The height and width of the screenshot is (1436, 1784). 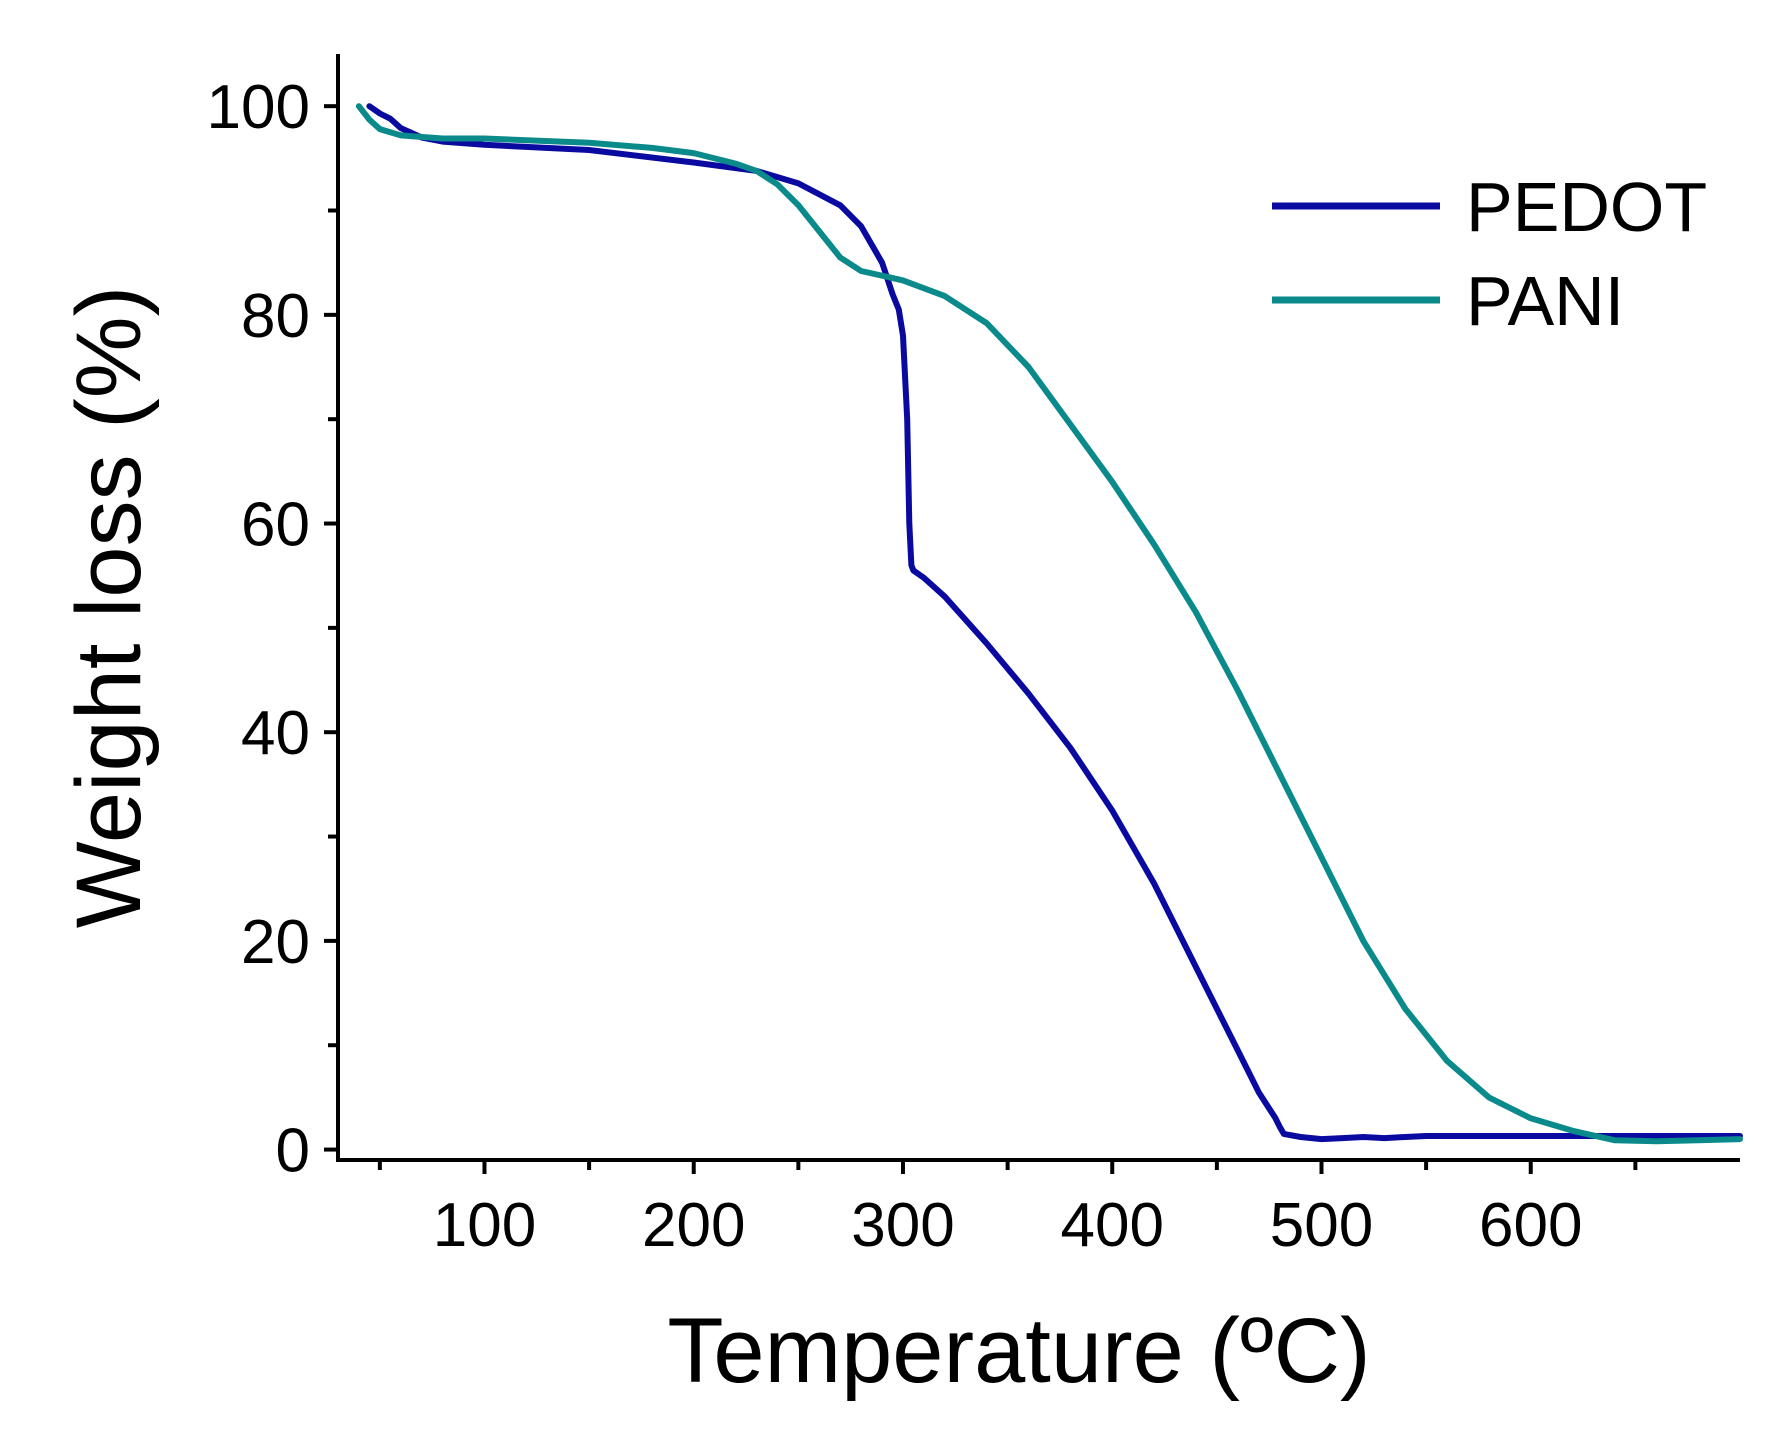 I want to click on y-axis-title: Weight loss (%), so click(x=109, y=607).